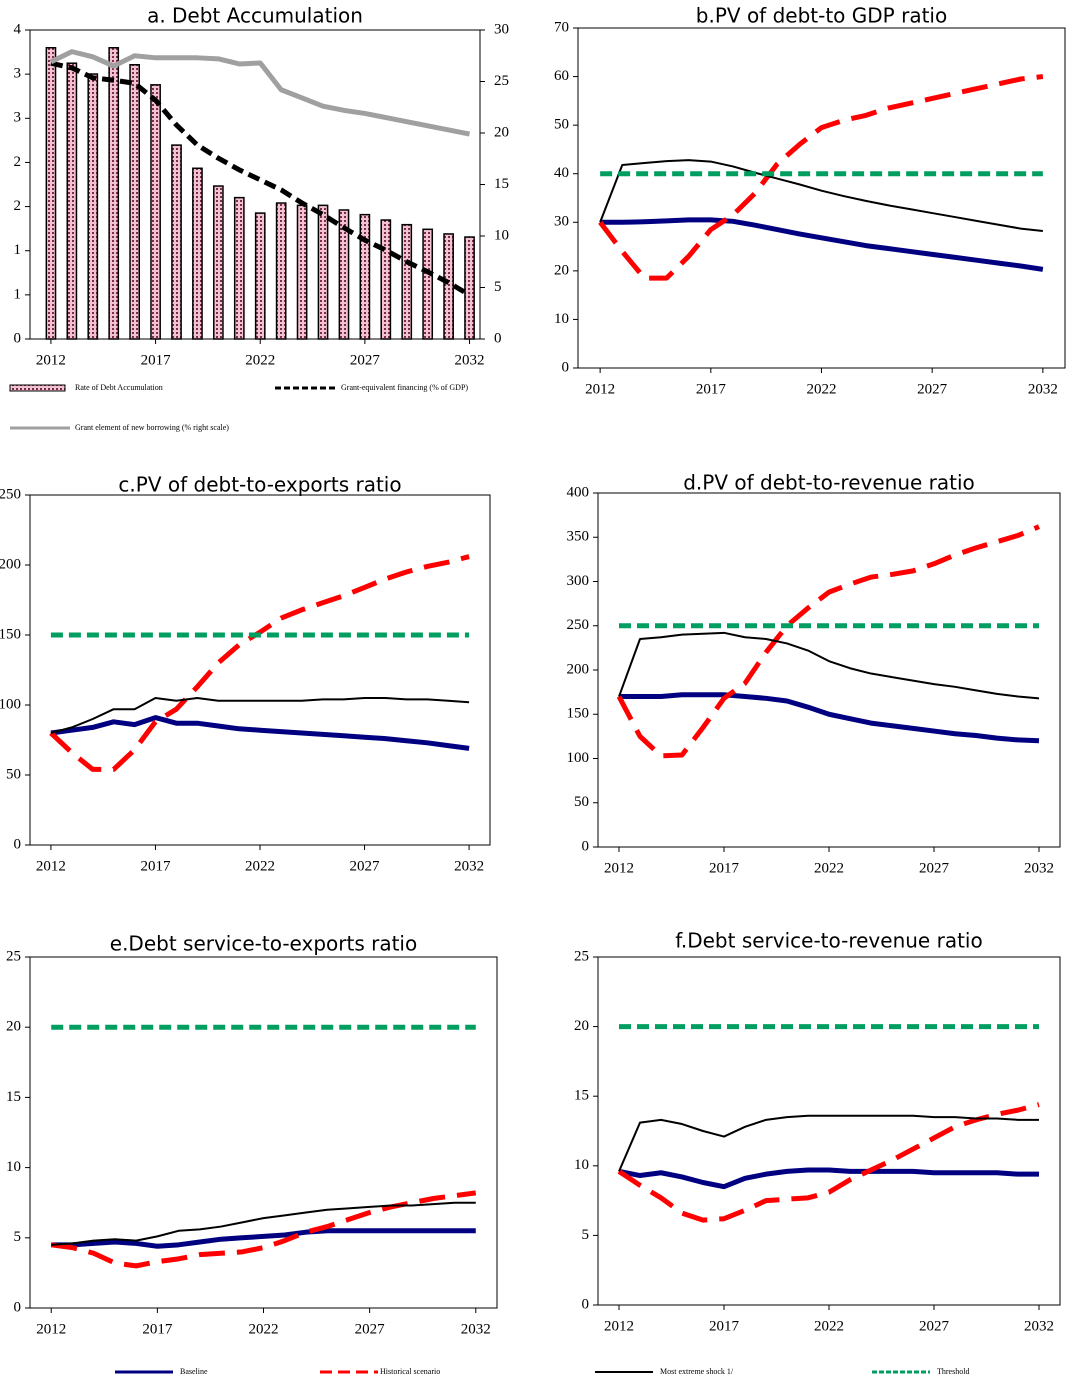  I want to click on chart-title: b.PV of debt-to GDP ratio, so click(821, 16).